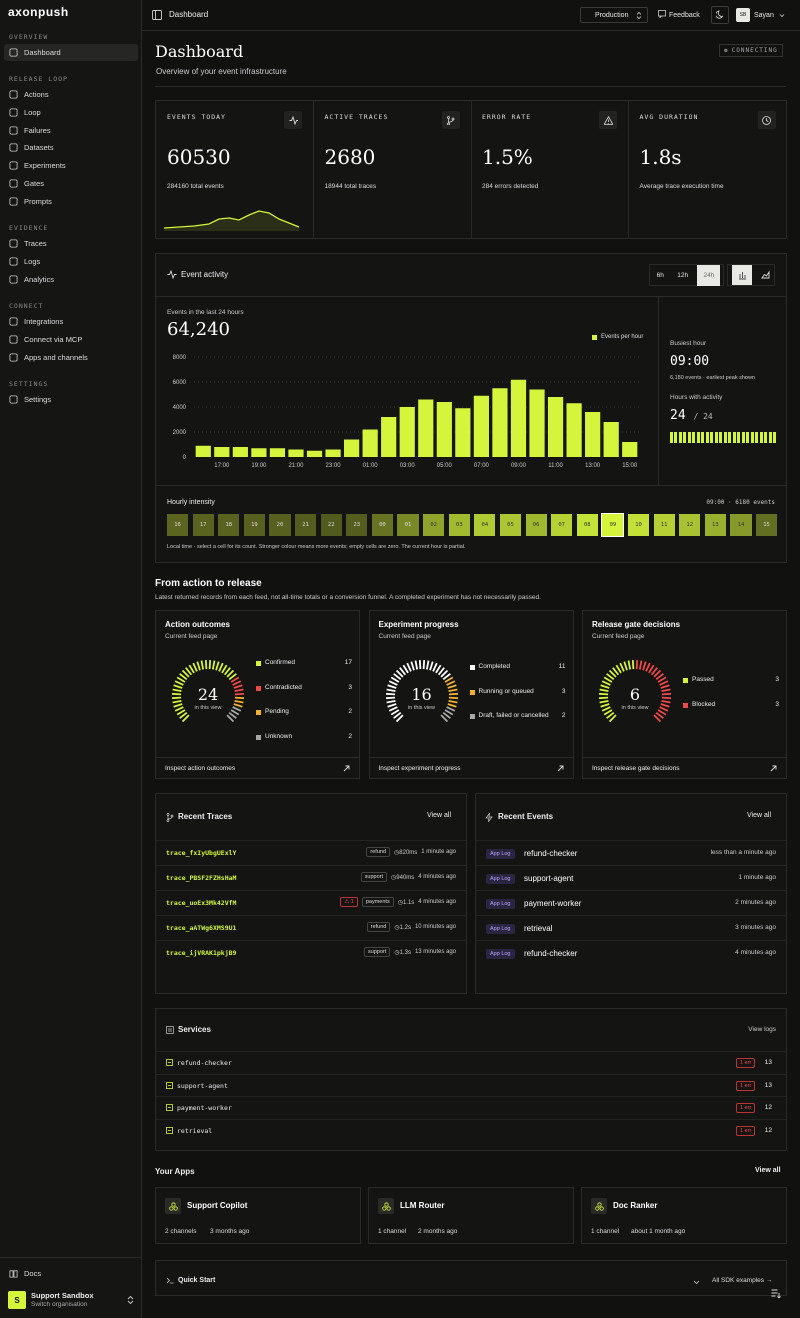 Image resolution: width=800 pixels, height=1318 pixels. What do you see at coordinates (38, 399) in the screenshot?
I see `sidebar-item-label: Settings` at bounding box center [38, 399].